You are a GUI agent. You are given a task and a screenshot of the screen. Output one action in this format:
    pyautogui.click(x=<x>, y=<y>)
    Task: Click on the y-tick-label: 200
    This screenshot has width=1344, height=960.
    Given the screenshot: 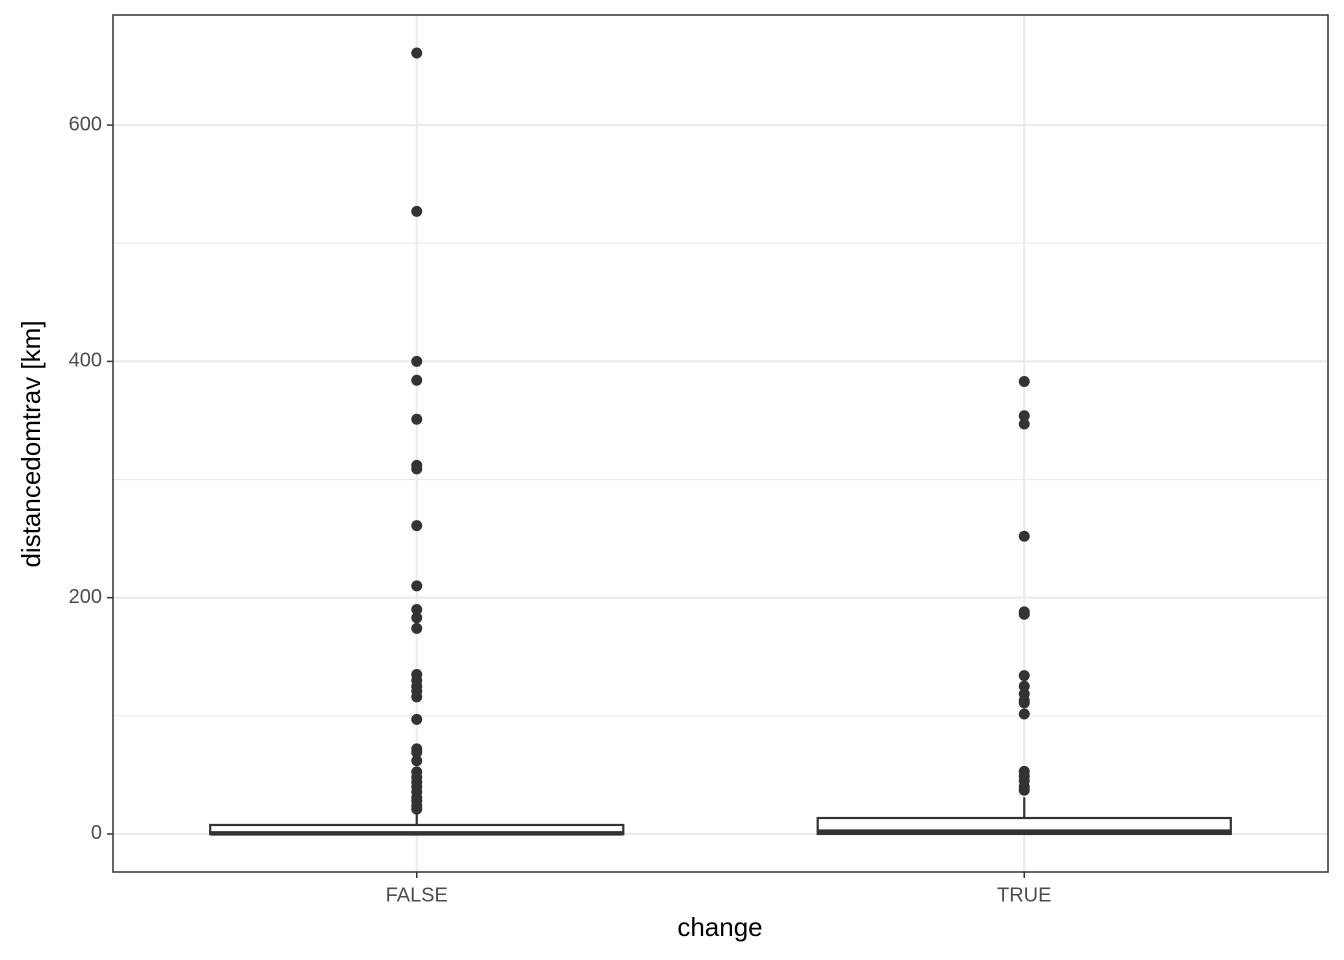 What is the action you would take?
    pyautogui.click(x=85, y=597)
    